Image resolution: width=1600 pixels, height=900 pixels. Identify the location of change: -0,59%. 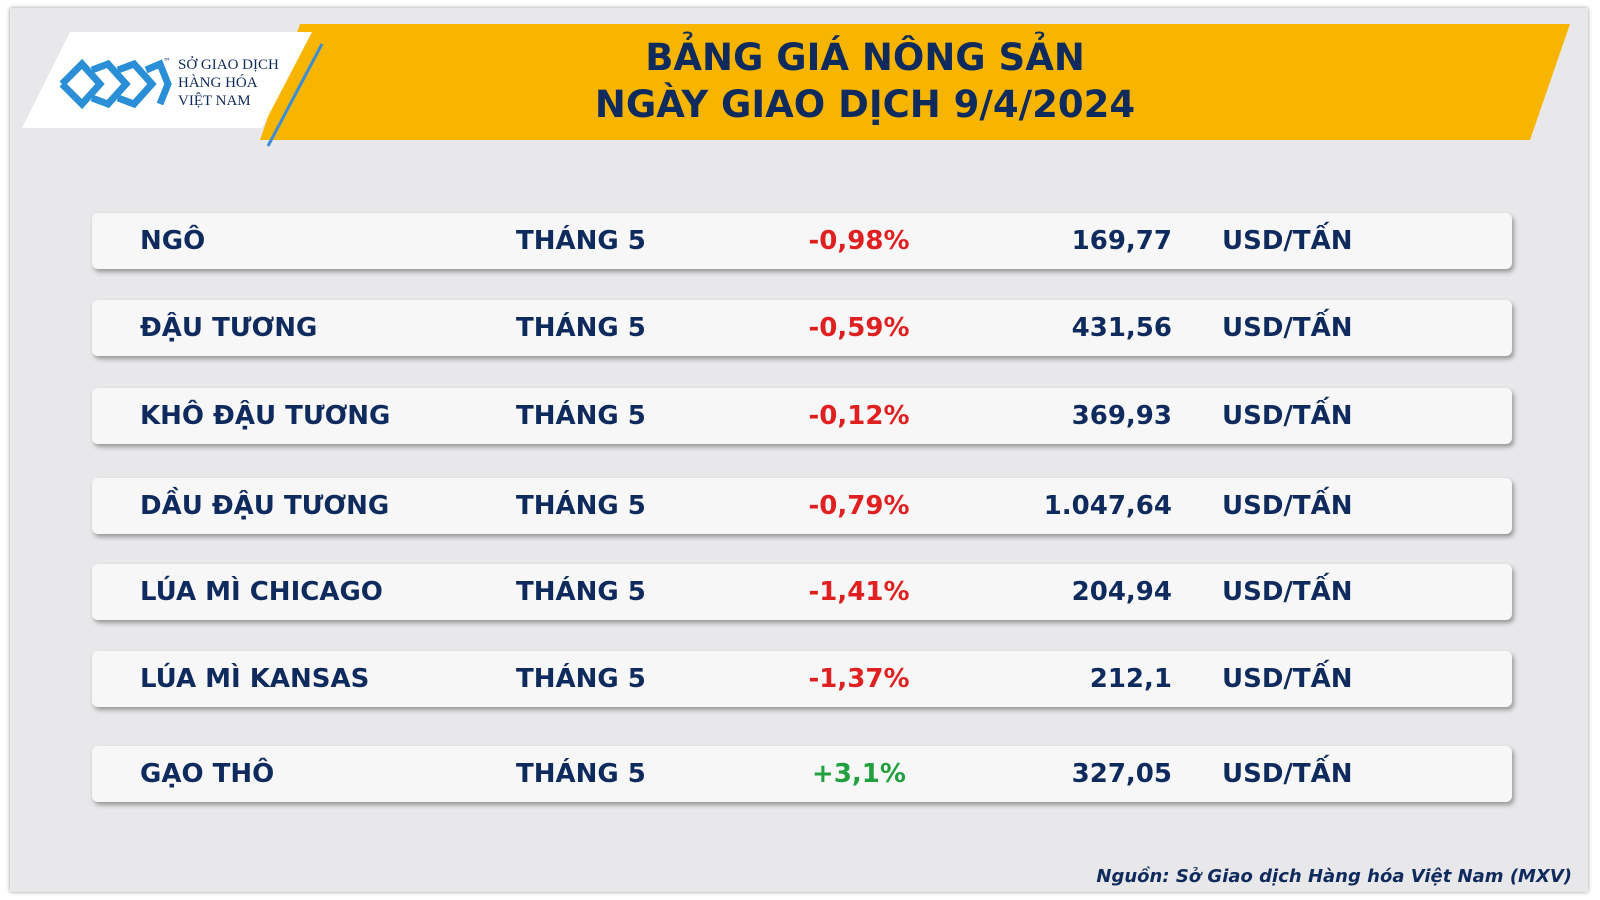
(859, 328).